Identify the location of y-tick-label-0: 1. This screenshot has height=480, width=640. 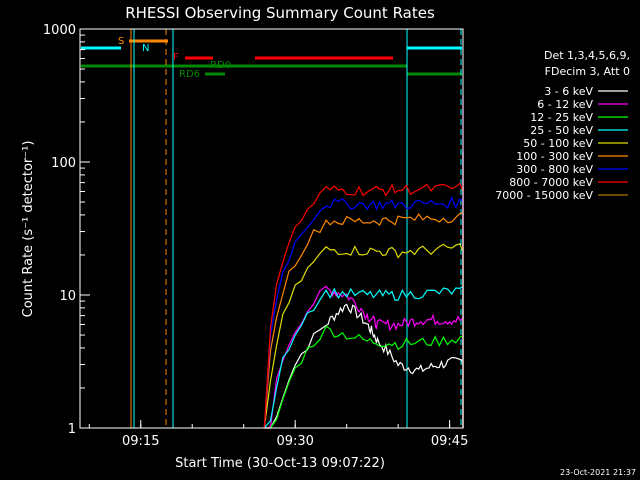
(72, 429).